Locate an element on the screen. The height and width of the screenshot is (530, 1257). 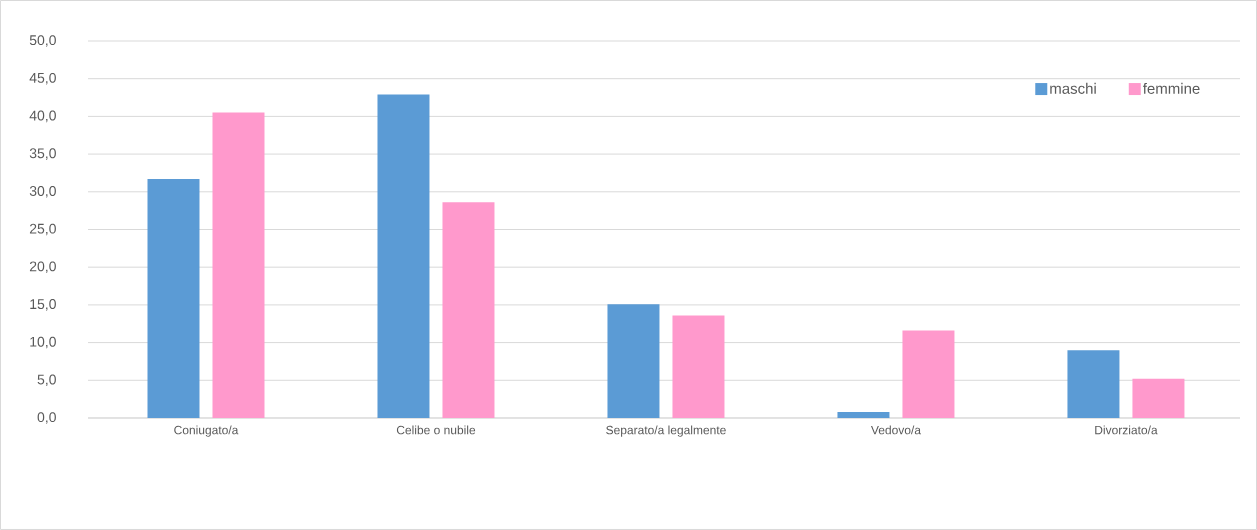
x-tick-label: Separato/a legalmente is located at coordinates (666, 431).